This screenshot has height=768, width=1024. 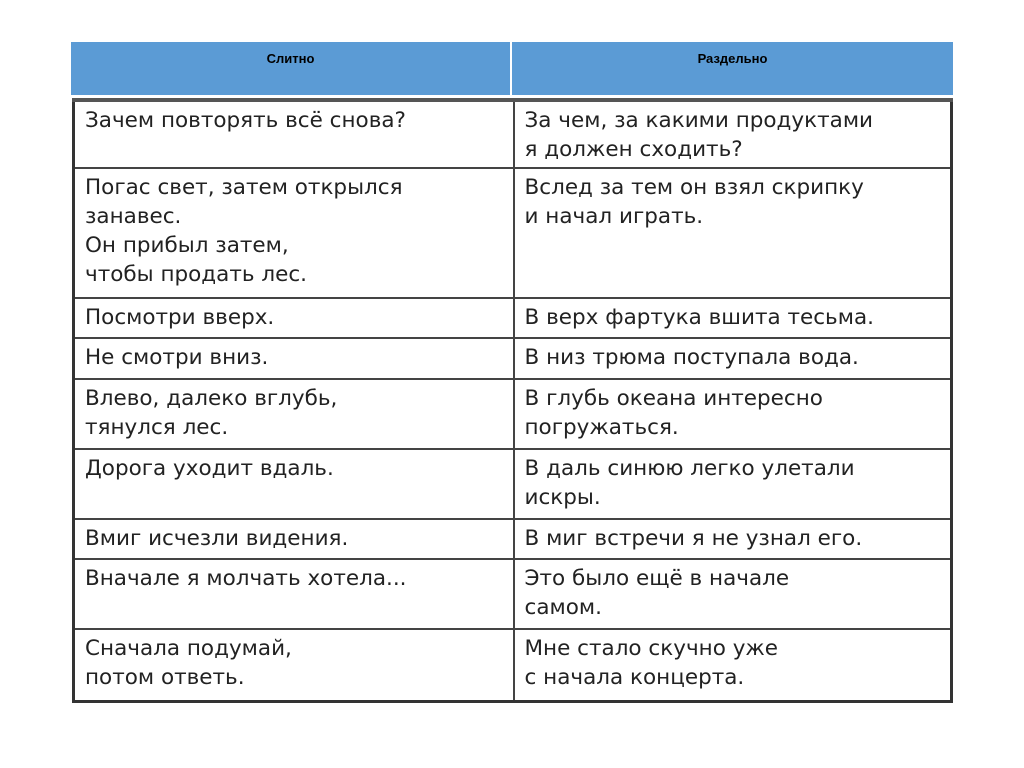 I want to click on cell-separate: Мне стало скучно уже с начала концерта., so click(x=732, y=665).